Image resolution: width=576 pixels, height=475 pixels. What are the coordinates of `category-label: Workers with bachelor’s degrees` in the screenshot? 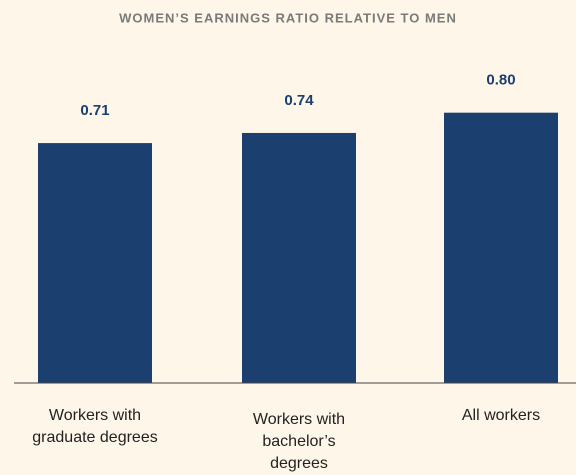 It's located at (299, 441).